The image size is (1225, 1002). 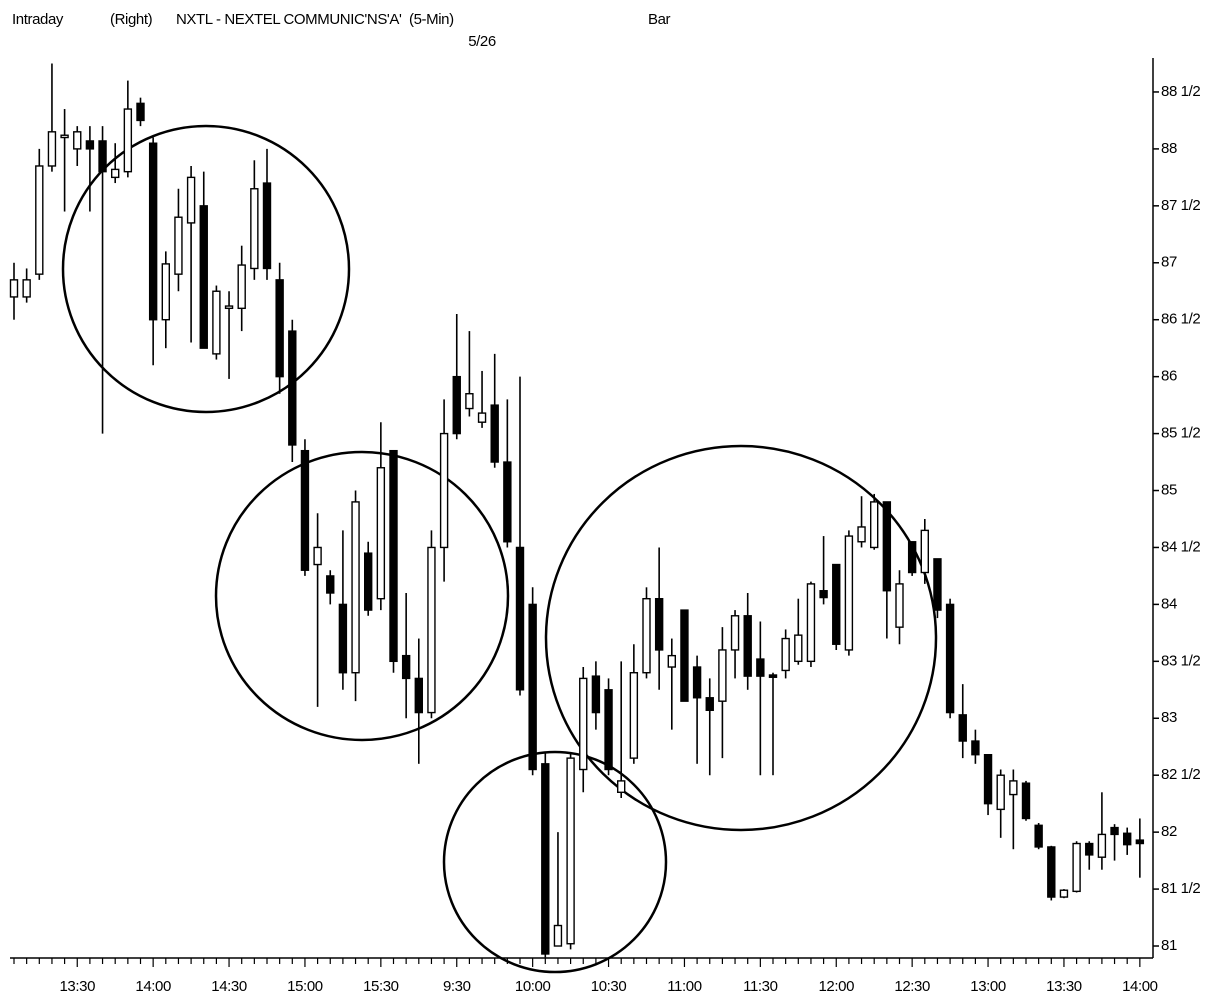 What do you see at coordinates (482, 41) in the screenshot?
I see `chart-subtitle: 5/26` at bounding box center [482, 41].